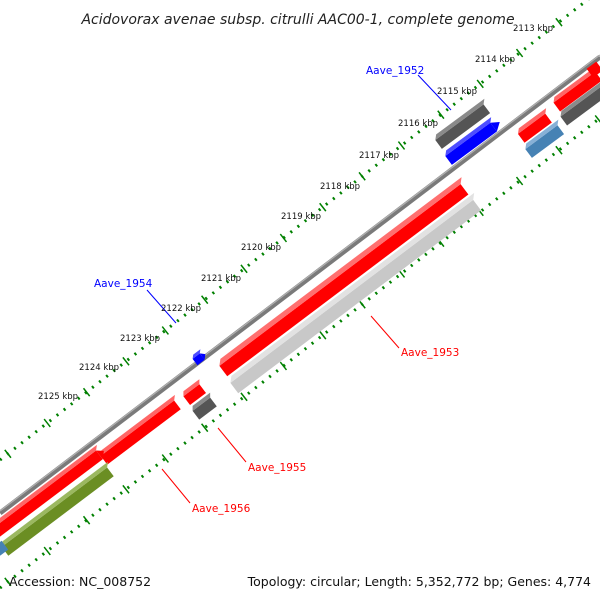 The width and height of the screenshot is (600, 600). I want to click on tick-label-2113: 2113 kbp, so click(533, 29).